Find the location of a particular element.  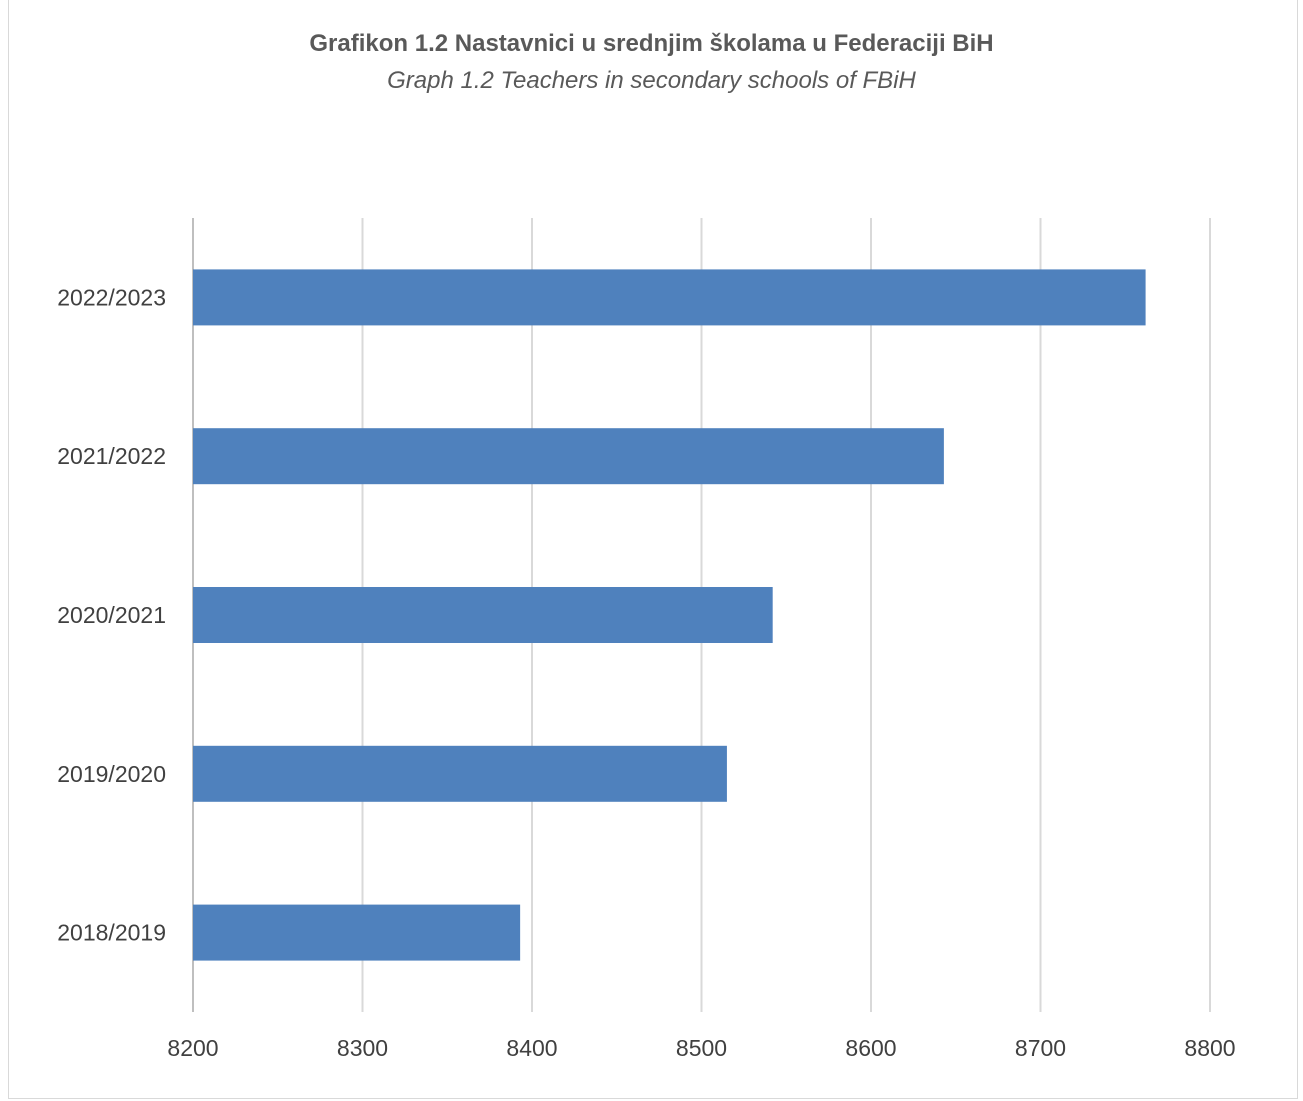

x-tick-label: 8200 is located at coordinates (192, 1048).